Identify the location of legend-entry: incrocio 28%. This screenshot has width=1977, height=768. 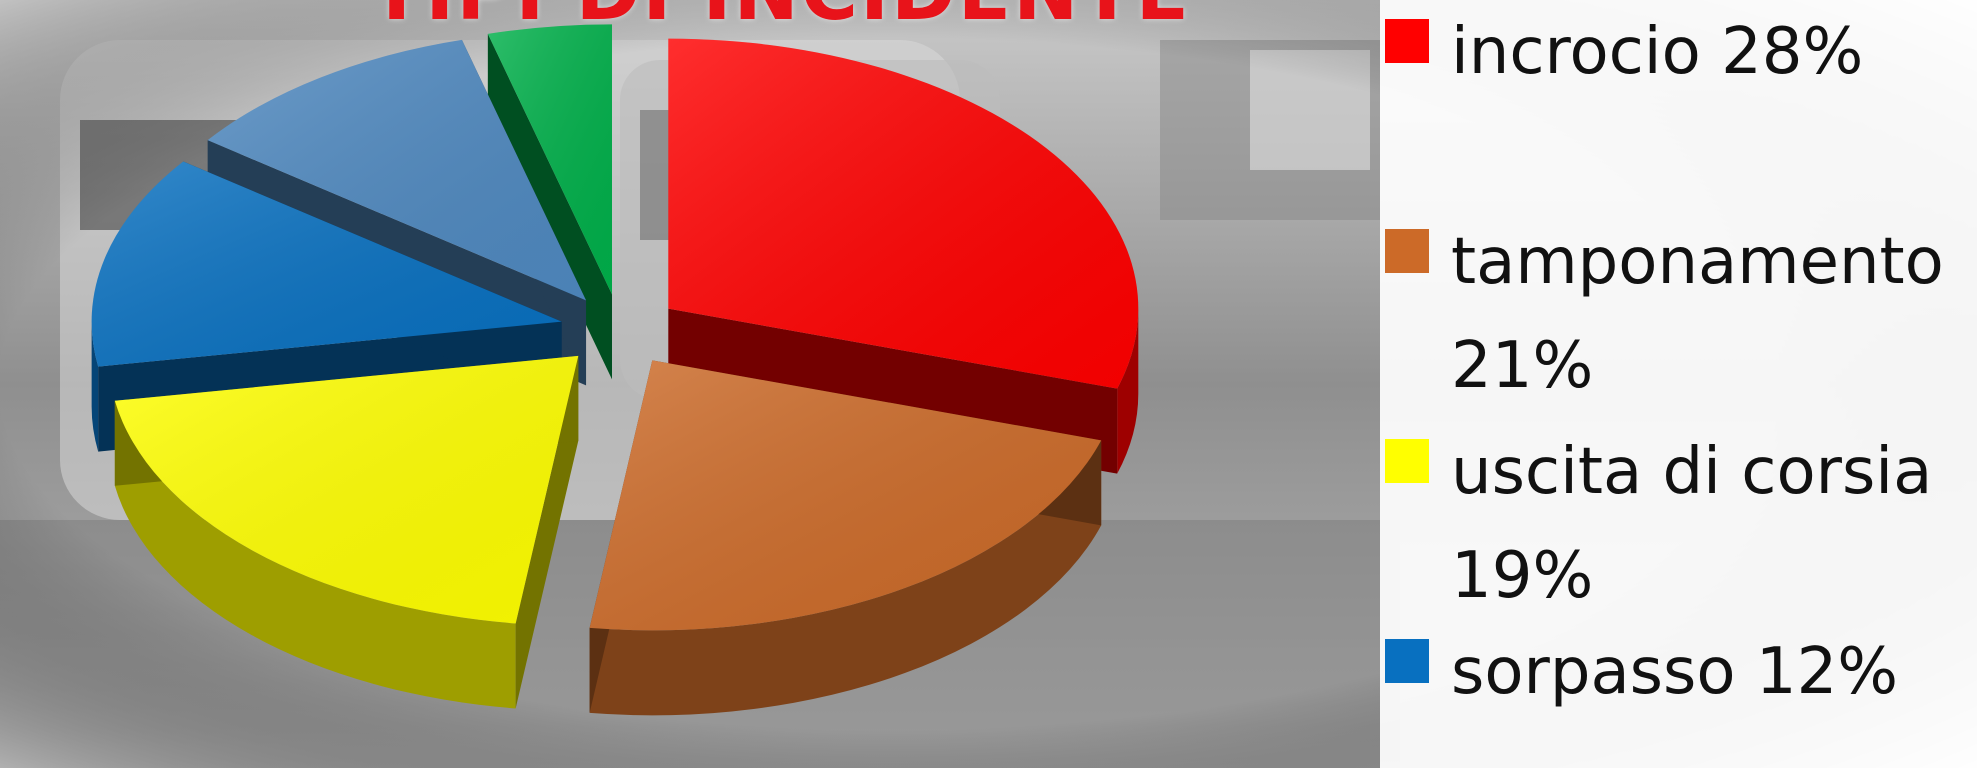
(1678, 52).